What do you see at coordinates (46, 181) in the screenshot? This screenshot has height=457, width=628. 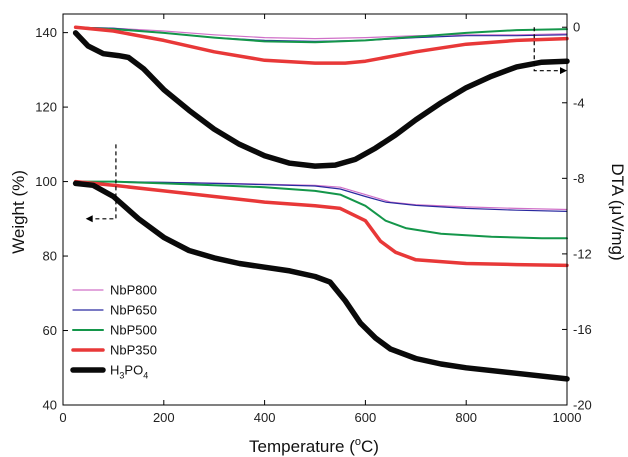 I see `y-left-tick-label: 100` at bounding box center [46, 181].